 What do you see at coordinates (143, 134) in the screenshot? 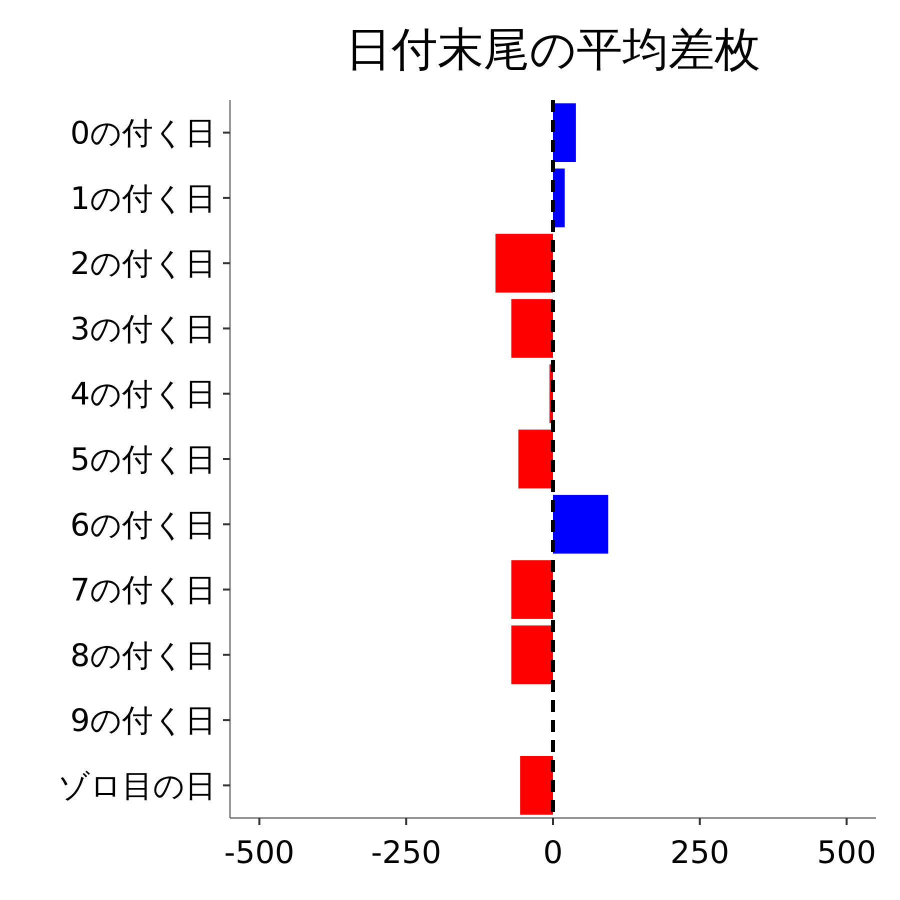
I see `y-tick-label: 0の付く日` at bounding box center [143, 134].